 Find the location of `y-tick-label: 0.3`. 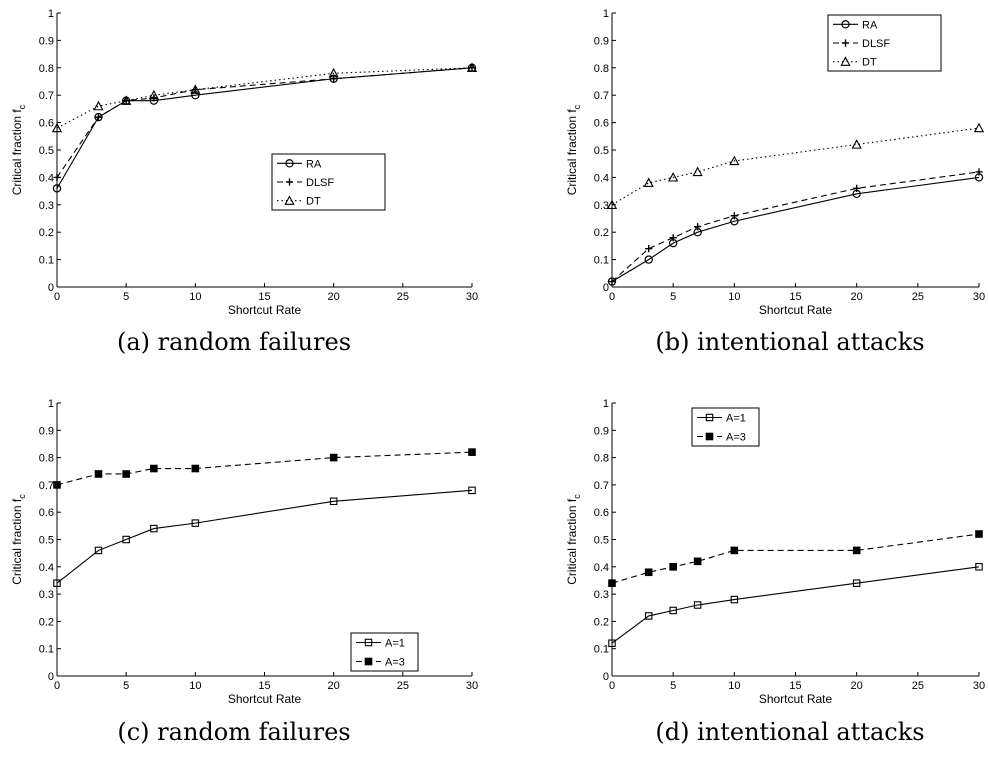

y-tick-label: 0.3 is located at coordinates (601, 206).